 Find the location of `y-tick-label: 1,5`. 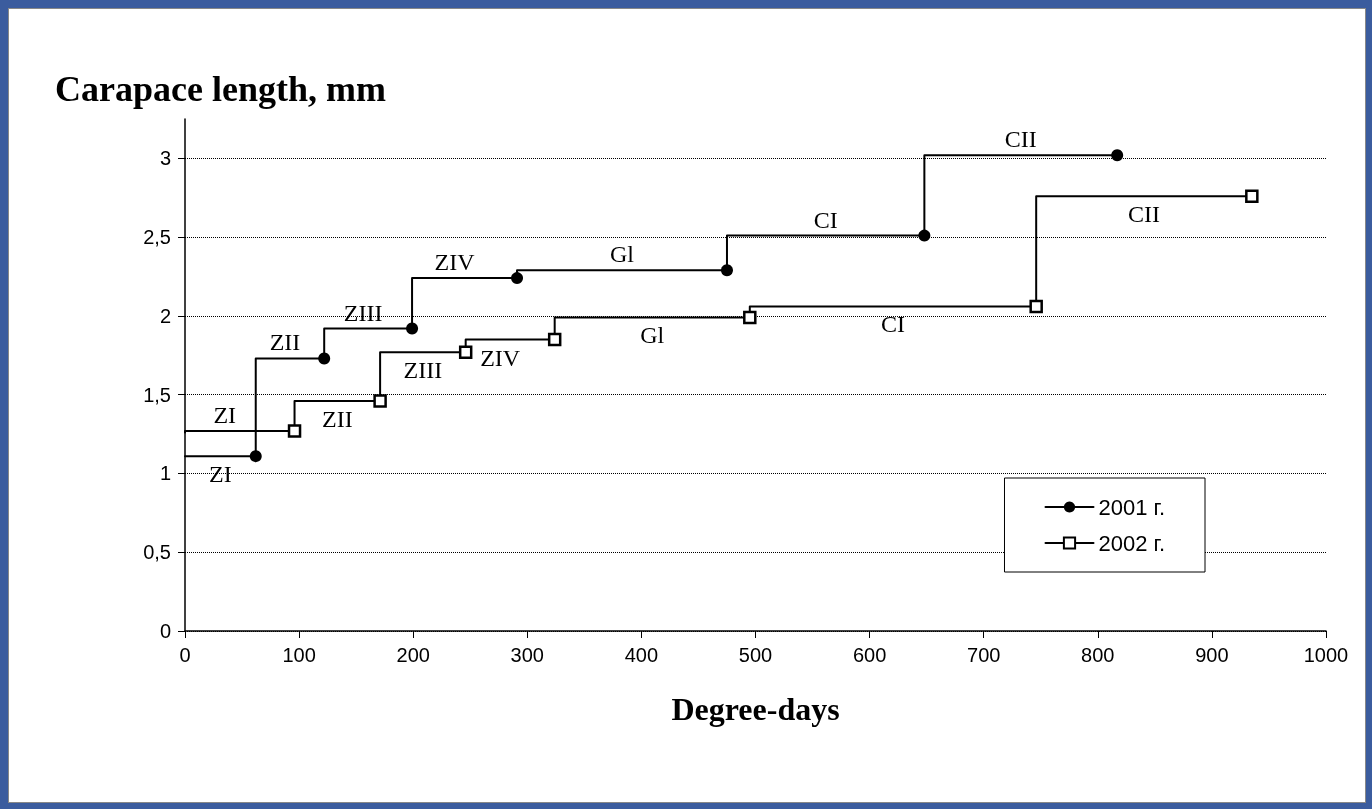

y-tick-label: 1,5 is located at coordinates (157, 394).